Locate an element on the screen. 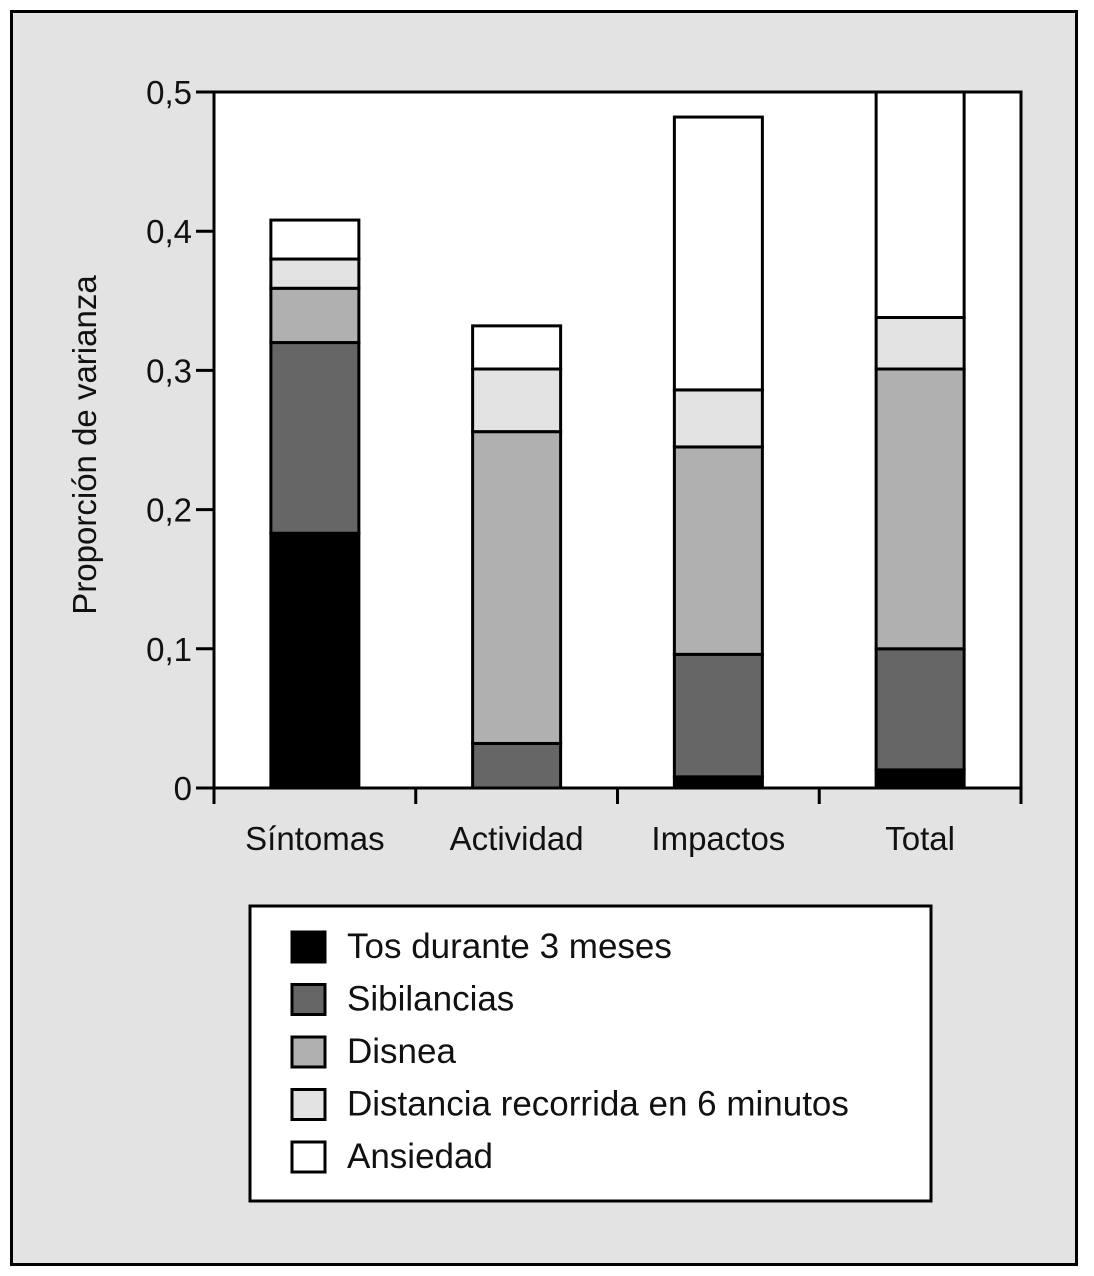 The height and width of the screenshot is (1276, 1094). y-tick-label: 0,2 is located at coordinates (169, 510).